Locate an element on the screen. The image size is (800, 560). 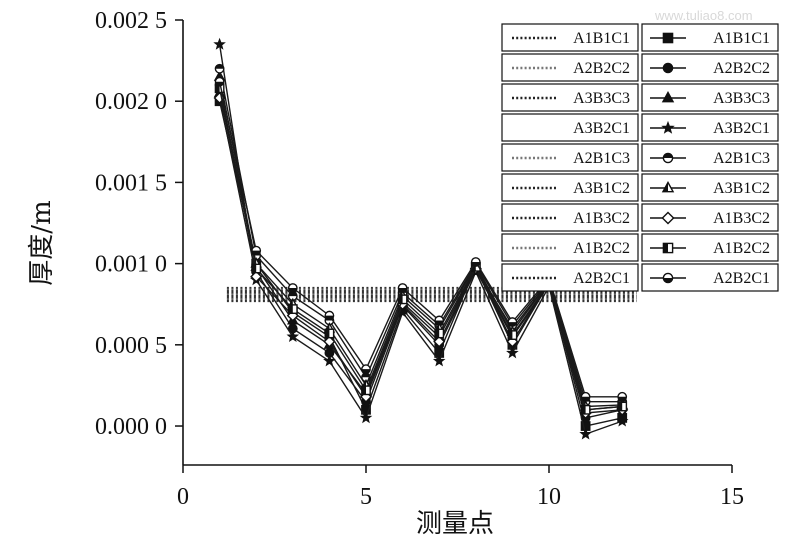
watermark-text: www.tuliao8.com is located at coordinates (703, 15).